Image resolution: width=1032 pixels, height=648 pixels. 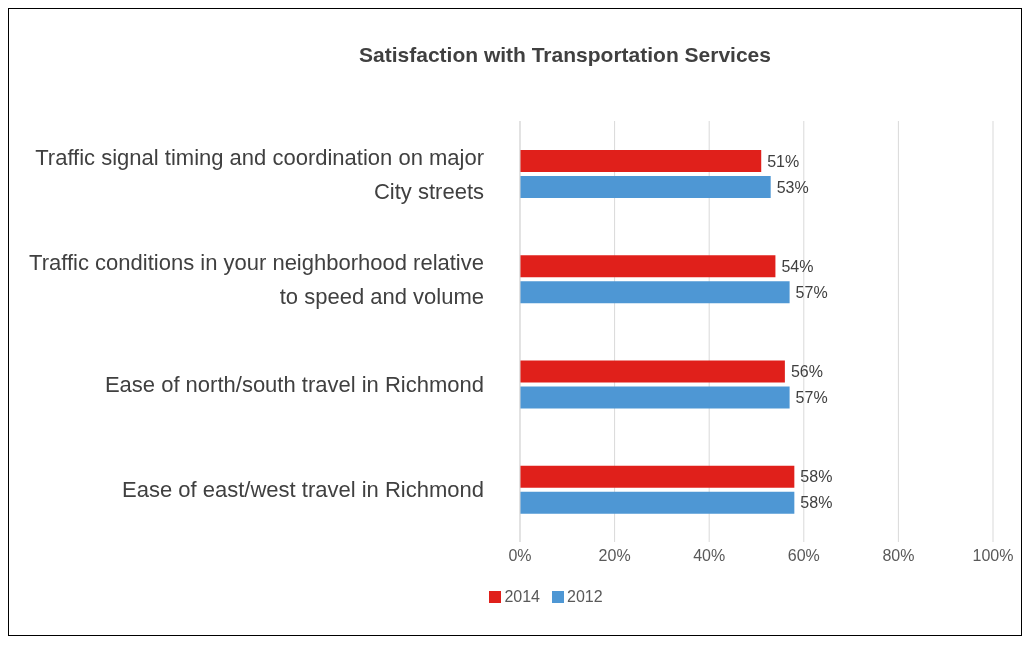 What do you see at coordinates (256, 279) in the screenshot?
I see `y-tick-label: Traffic conditions in your neighborhood relative to speed and volume` at bounding box center [256, 279].